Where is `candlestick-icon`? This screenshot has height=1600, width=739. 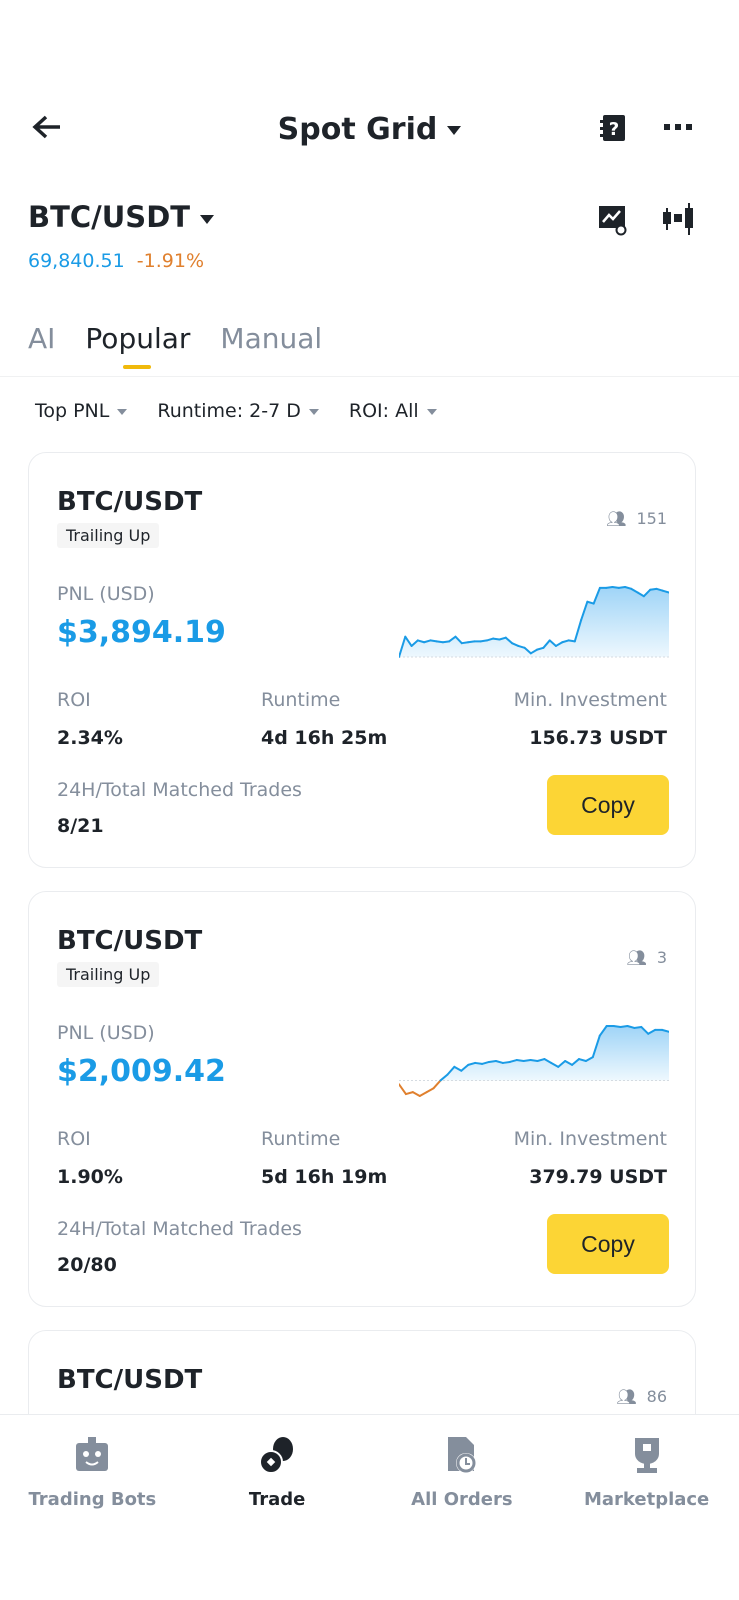 candlestick-icon is located at coordinates (678, 219).